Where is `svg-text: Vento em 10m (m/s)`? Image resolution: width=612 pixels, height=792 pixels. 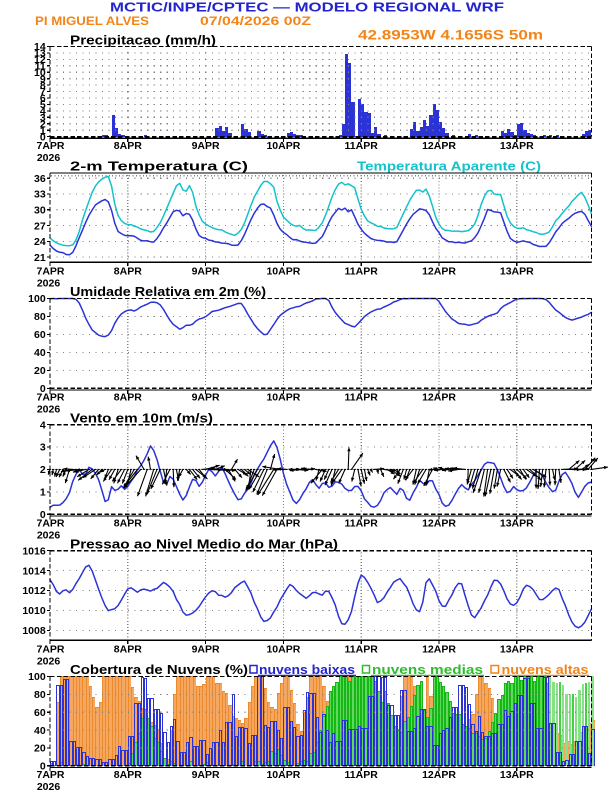
svg-text: Vento em 10m (m/s) is located at coordinates (141, 418).